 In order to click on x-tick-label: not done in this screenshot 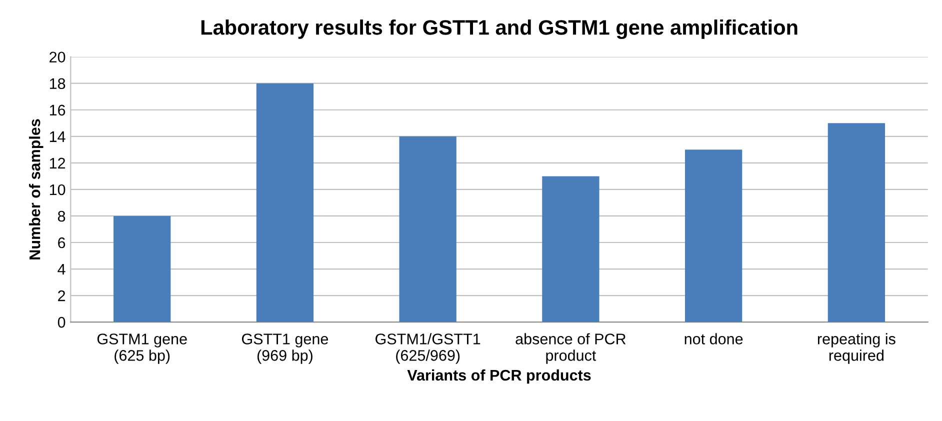, I will do `click(713, 338)`.